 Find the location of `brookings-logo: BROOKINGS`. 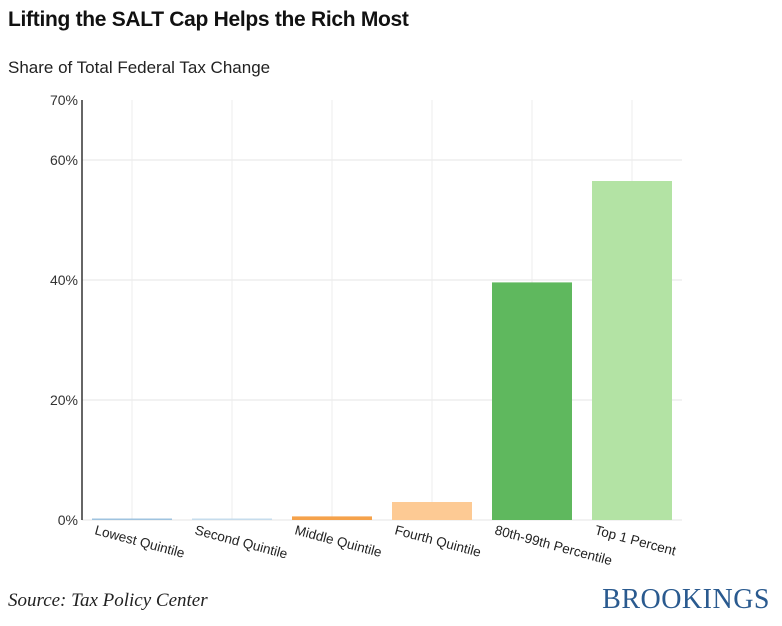

brookings-logo: BROOKINGS is located at coordinates (686, 599).